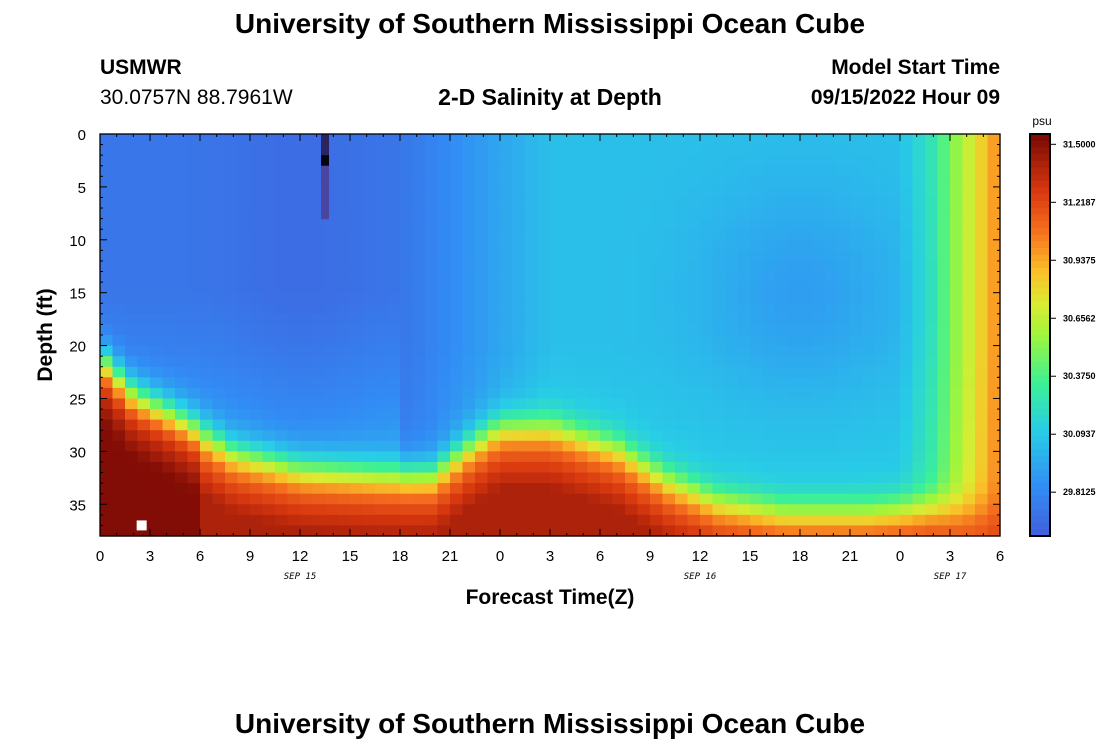  What do you see at coordinates (141, 67) in the screenshot?
I see `station-name: USMWR` at bounding box center [141, 67].